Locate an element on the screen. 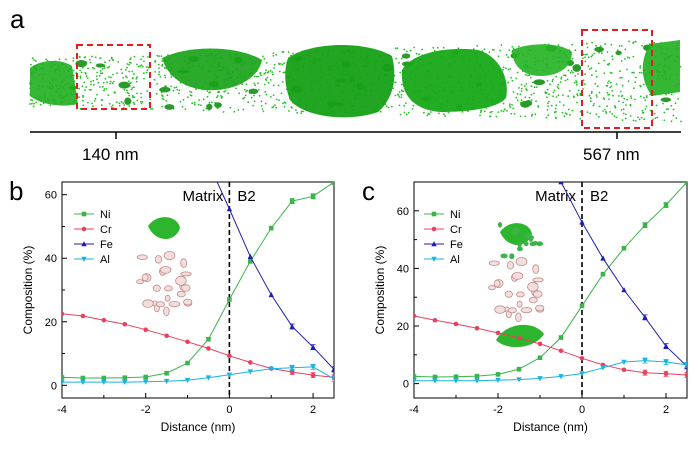 The height and width of the screenshot is (452, 700). legend-label-ni: Ni is located at coordinates (105, 215).